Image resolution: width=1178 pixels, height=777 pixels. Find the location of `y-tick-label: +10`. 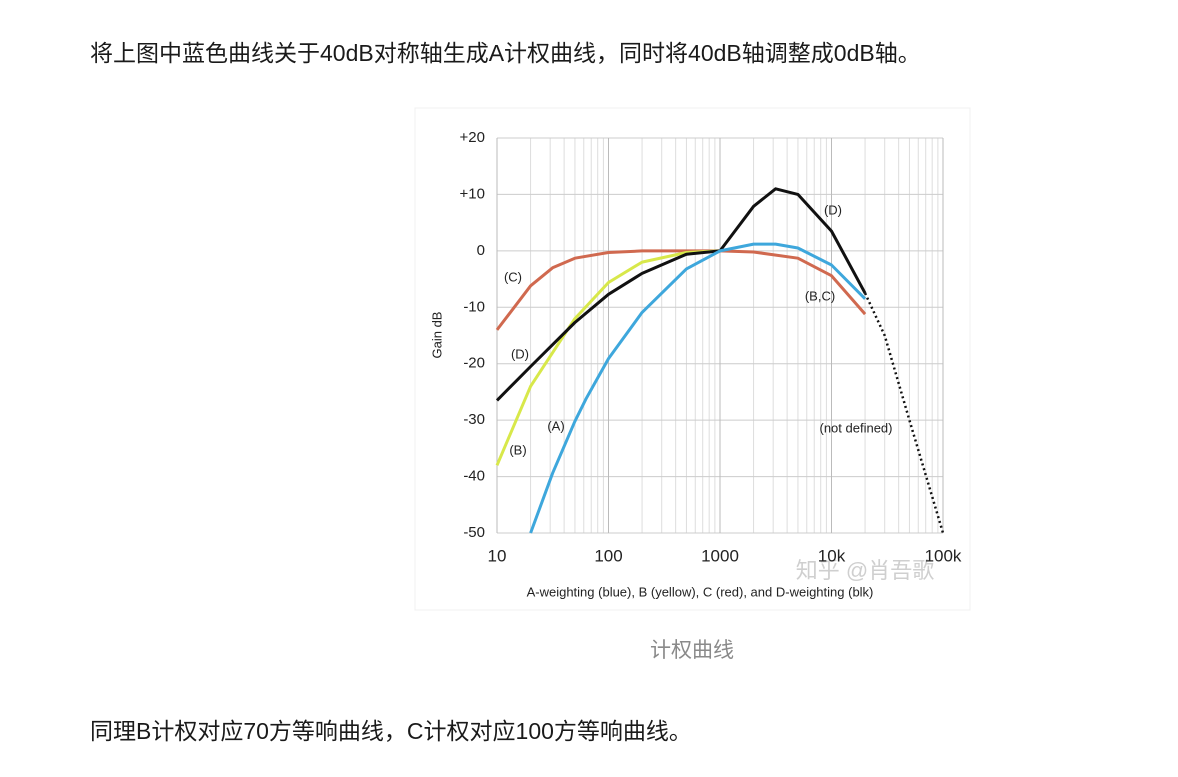

y-tick-label: +10 is located at coordinates (472, 193).